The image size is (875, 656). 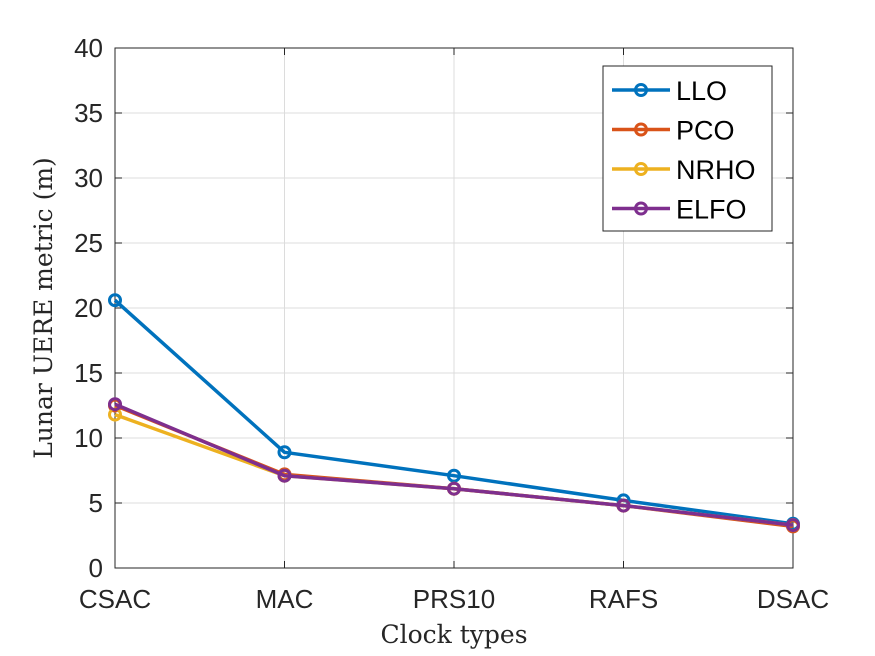 What do you see at coordinates (705, 131) in the screenshot?
I see `legend-label: PCO` at bounding box center [705, 131].